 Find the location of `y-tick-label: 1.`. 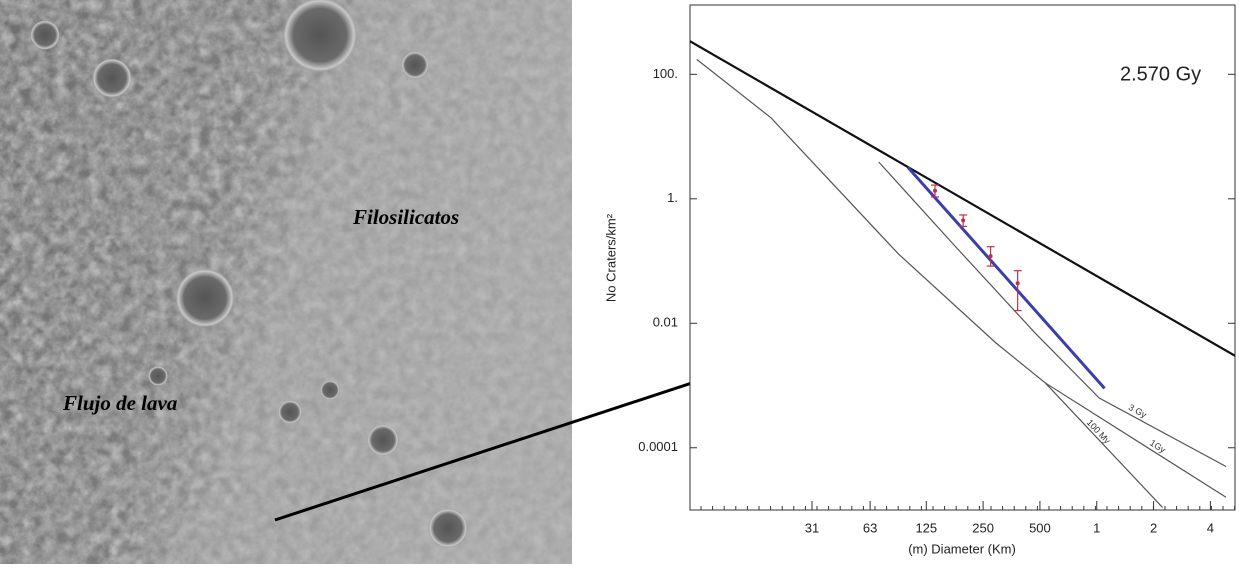

y-tick-label: 1. is located at coordinates (672, 197).